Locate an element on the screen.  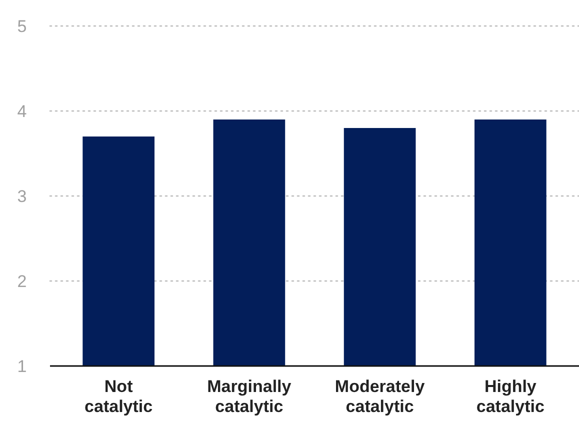
x-tick-label: Marginally catalytic is located at coordinates (249, 396).